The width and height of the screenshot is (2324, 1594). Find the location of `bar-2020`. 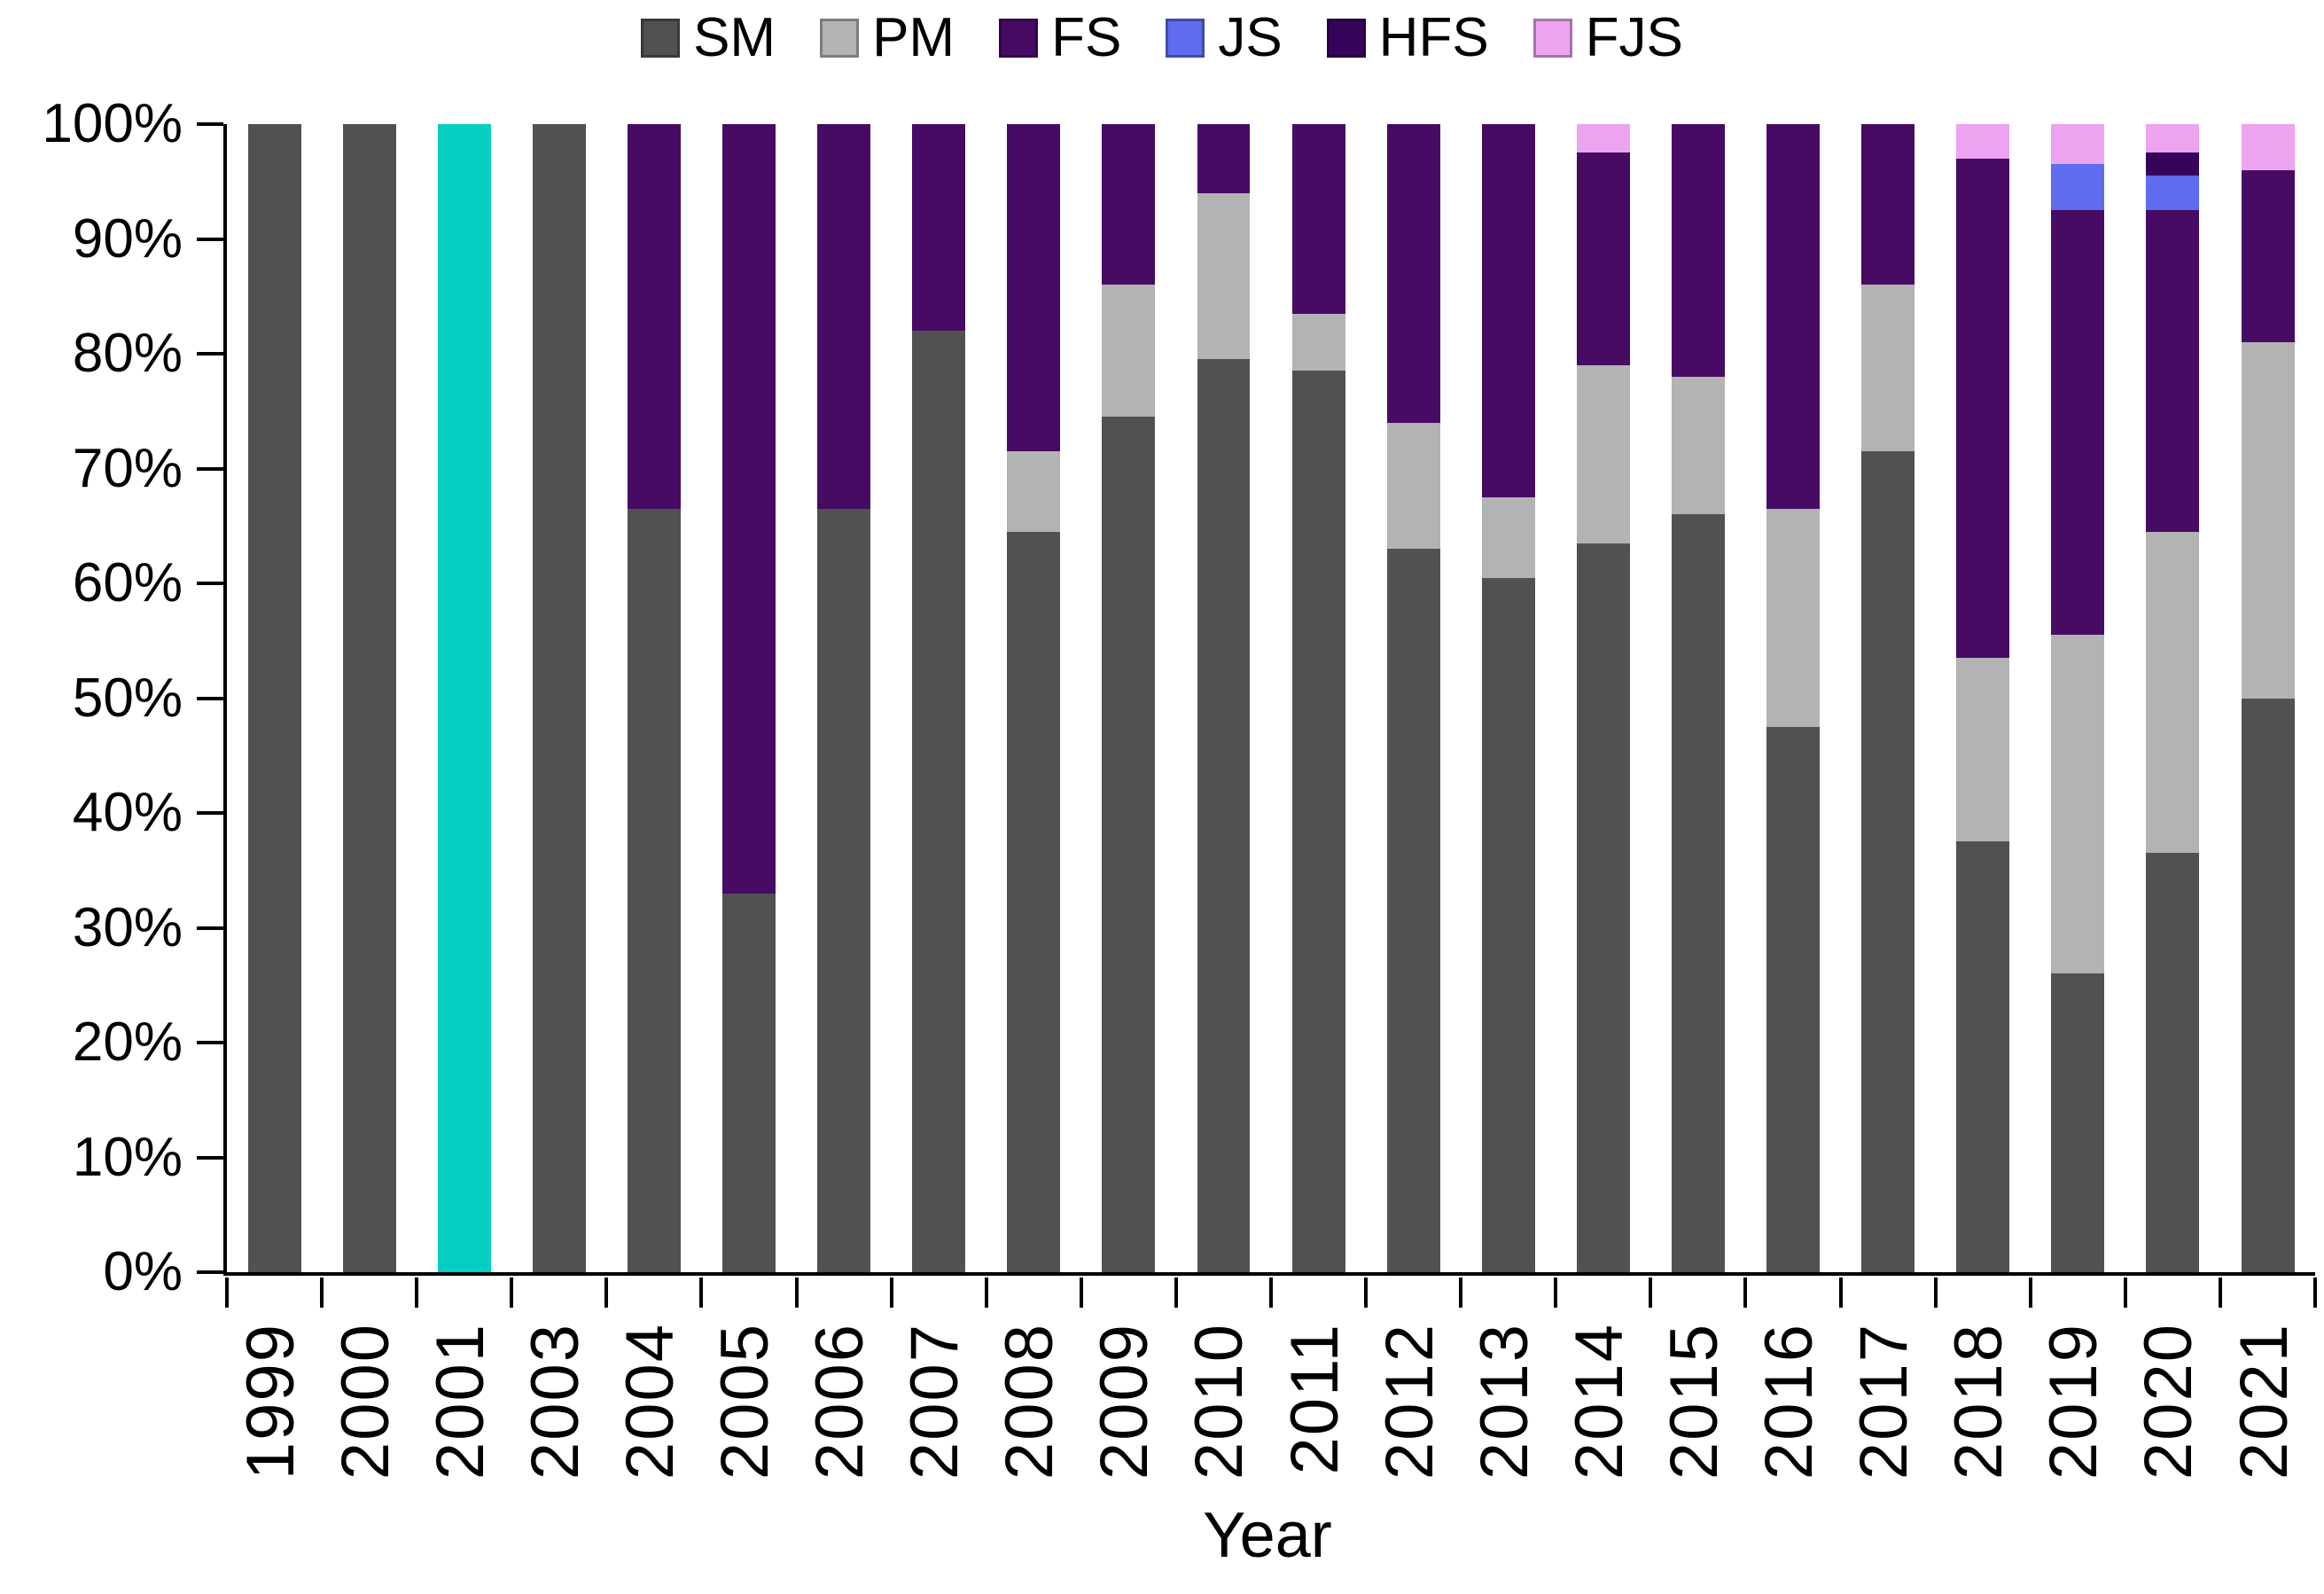

bar-2020 is located at coordinates (2173, 698).